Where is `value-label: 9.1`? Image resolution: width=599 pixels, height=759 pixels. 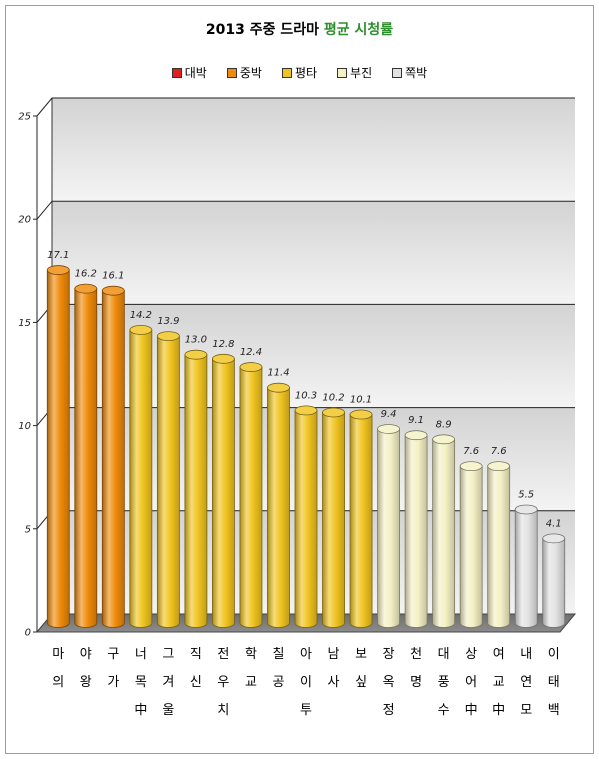 value-label: 9.1 is located at coordinates (416, 420).